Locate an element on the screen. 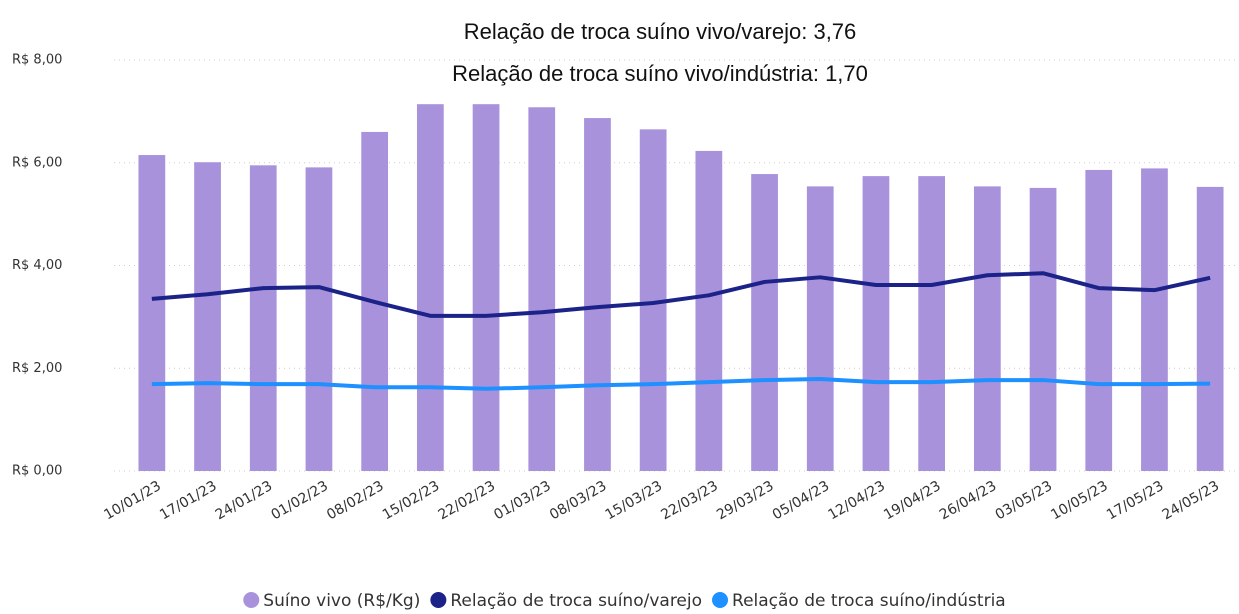 Image resolution: width=1239 pixels, height=614 pixels. x-tick-label: 01/03/23 is located at coordinates (522, 500).